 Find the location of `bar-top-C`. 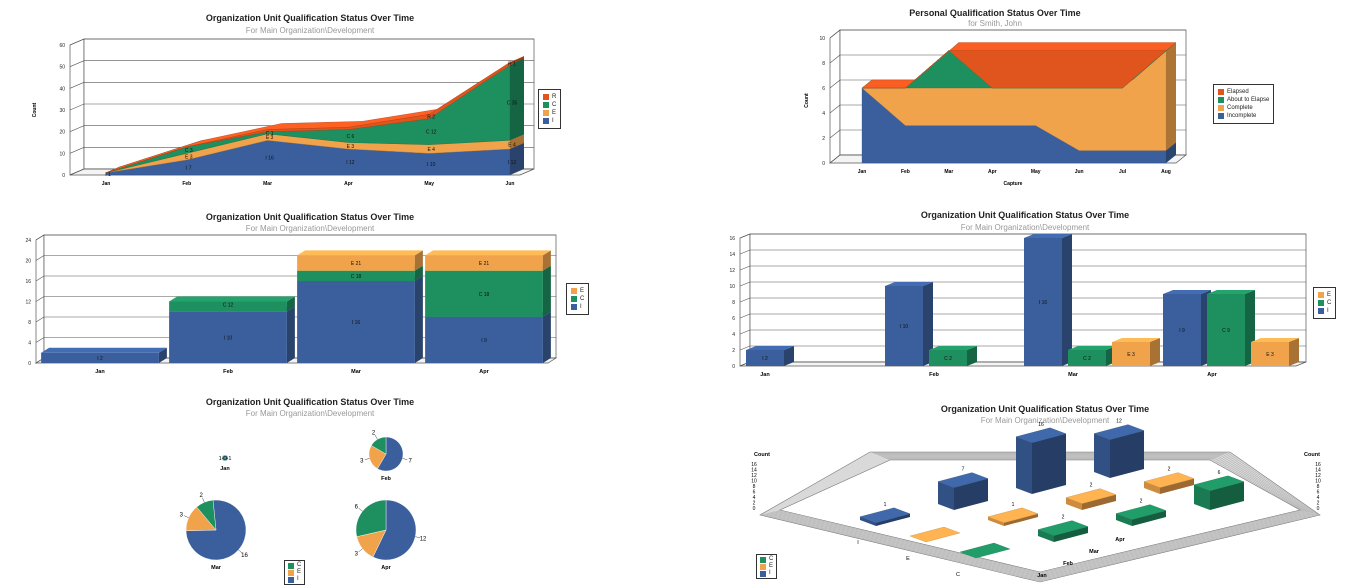

bar-top-C is located at coordinates (232, 299).